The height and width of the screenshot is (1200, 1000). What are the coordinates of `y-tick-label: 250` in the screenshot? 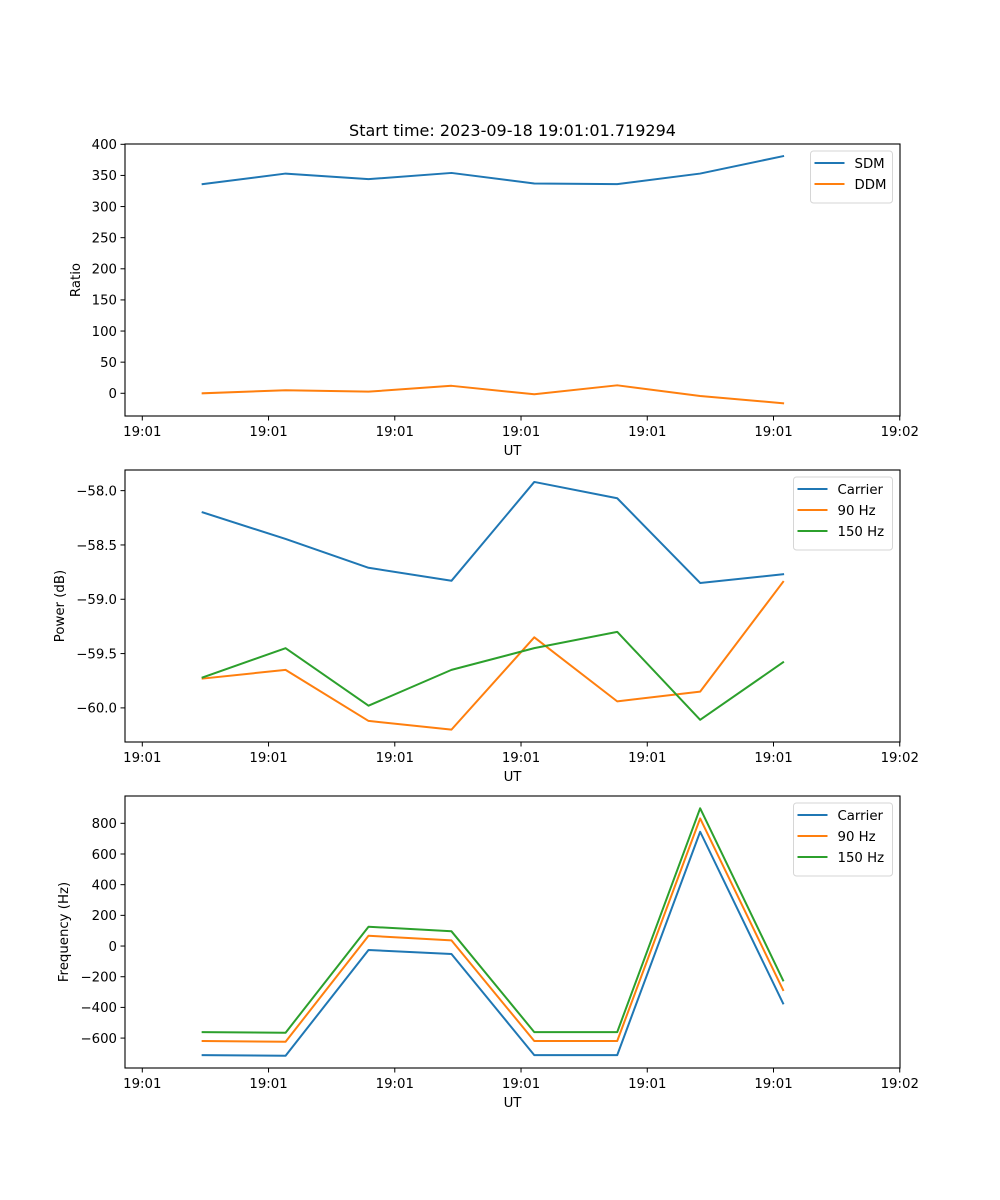 It's located at (104, 238).